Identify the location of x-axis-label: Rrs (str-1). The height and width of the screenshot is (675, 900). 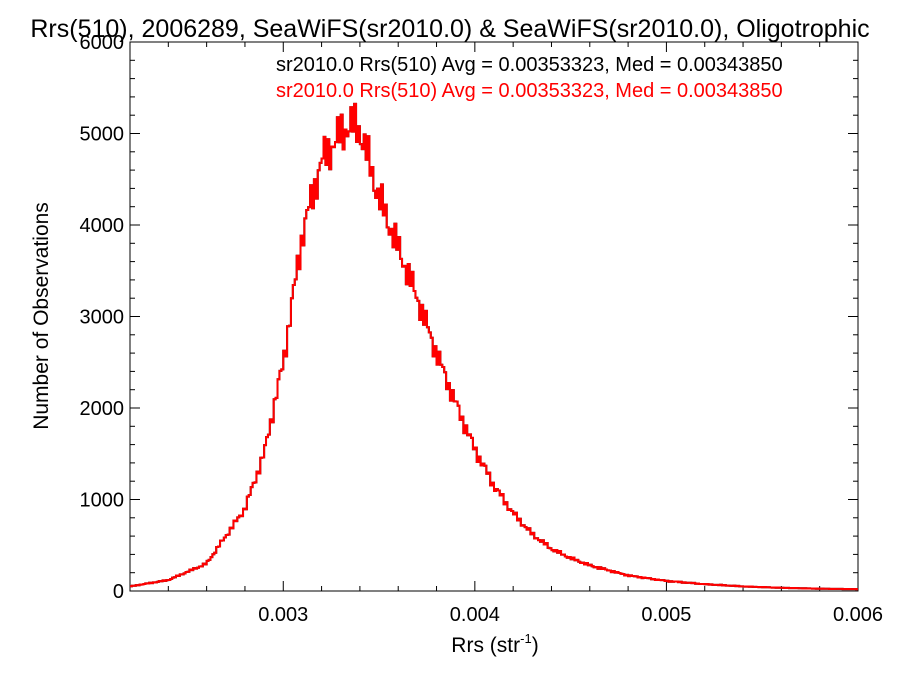
(494, 644).